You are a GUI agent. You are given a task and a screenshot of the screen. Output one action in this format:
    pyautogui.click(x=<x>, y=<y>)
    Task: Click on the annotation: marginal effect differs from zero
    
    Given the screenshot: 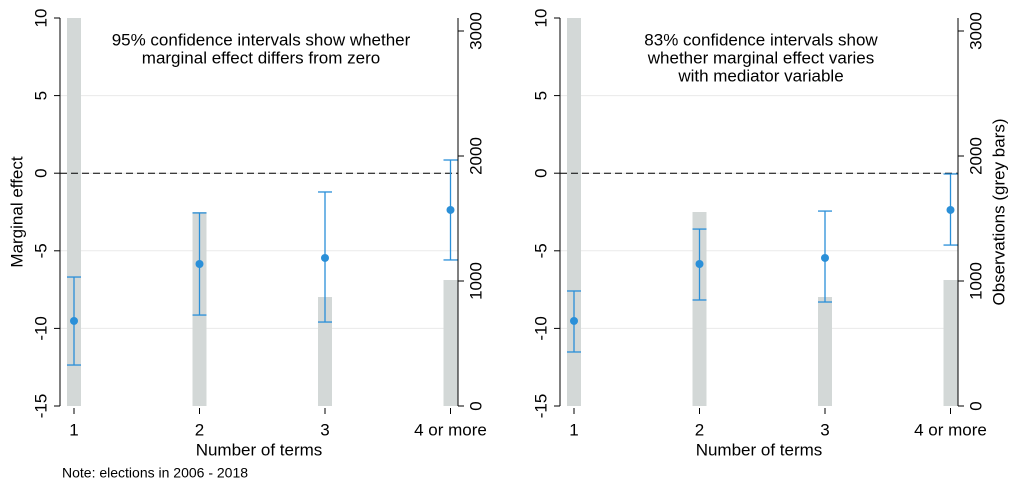 What is the action you would take?
    pyautogui.click(x=261, y=57)
    